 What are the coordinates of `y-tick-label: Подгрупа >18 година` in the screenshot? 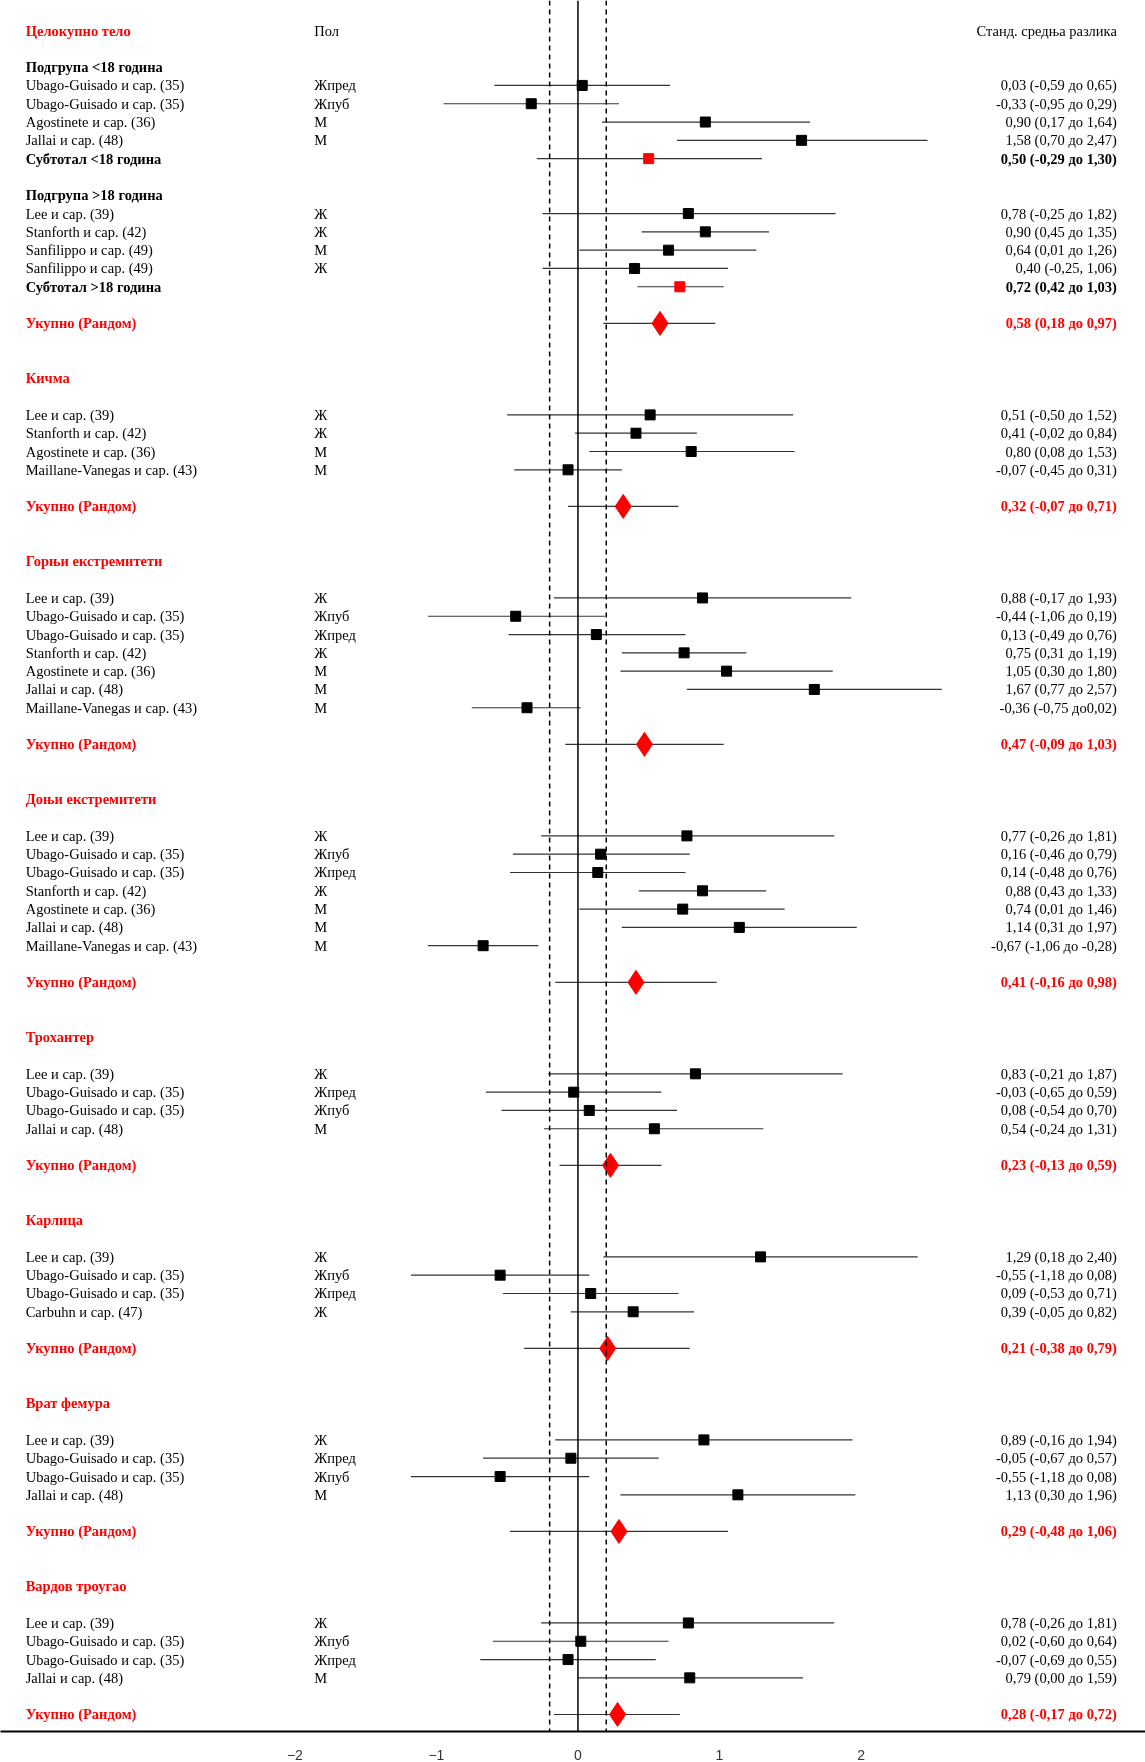 It's located at (94, 195).